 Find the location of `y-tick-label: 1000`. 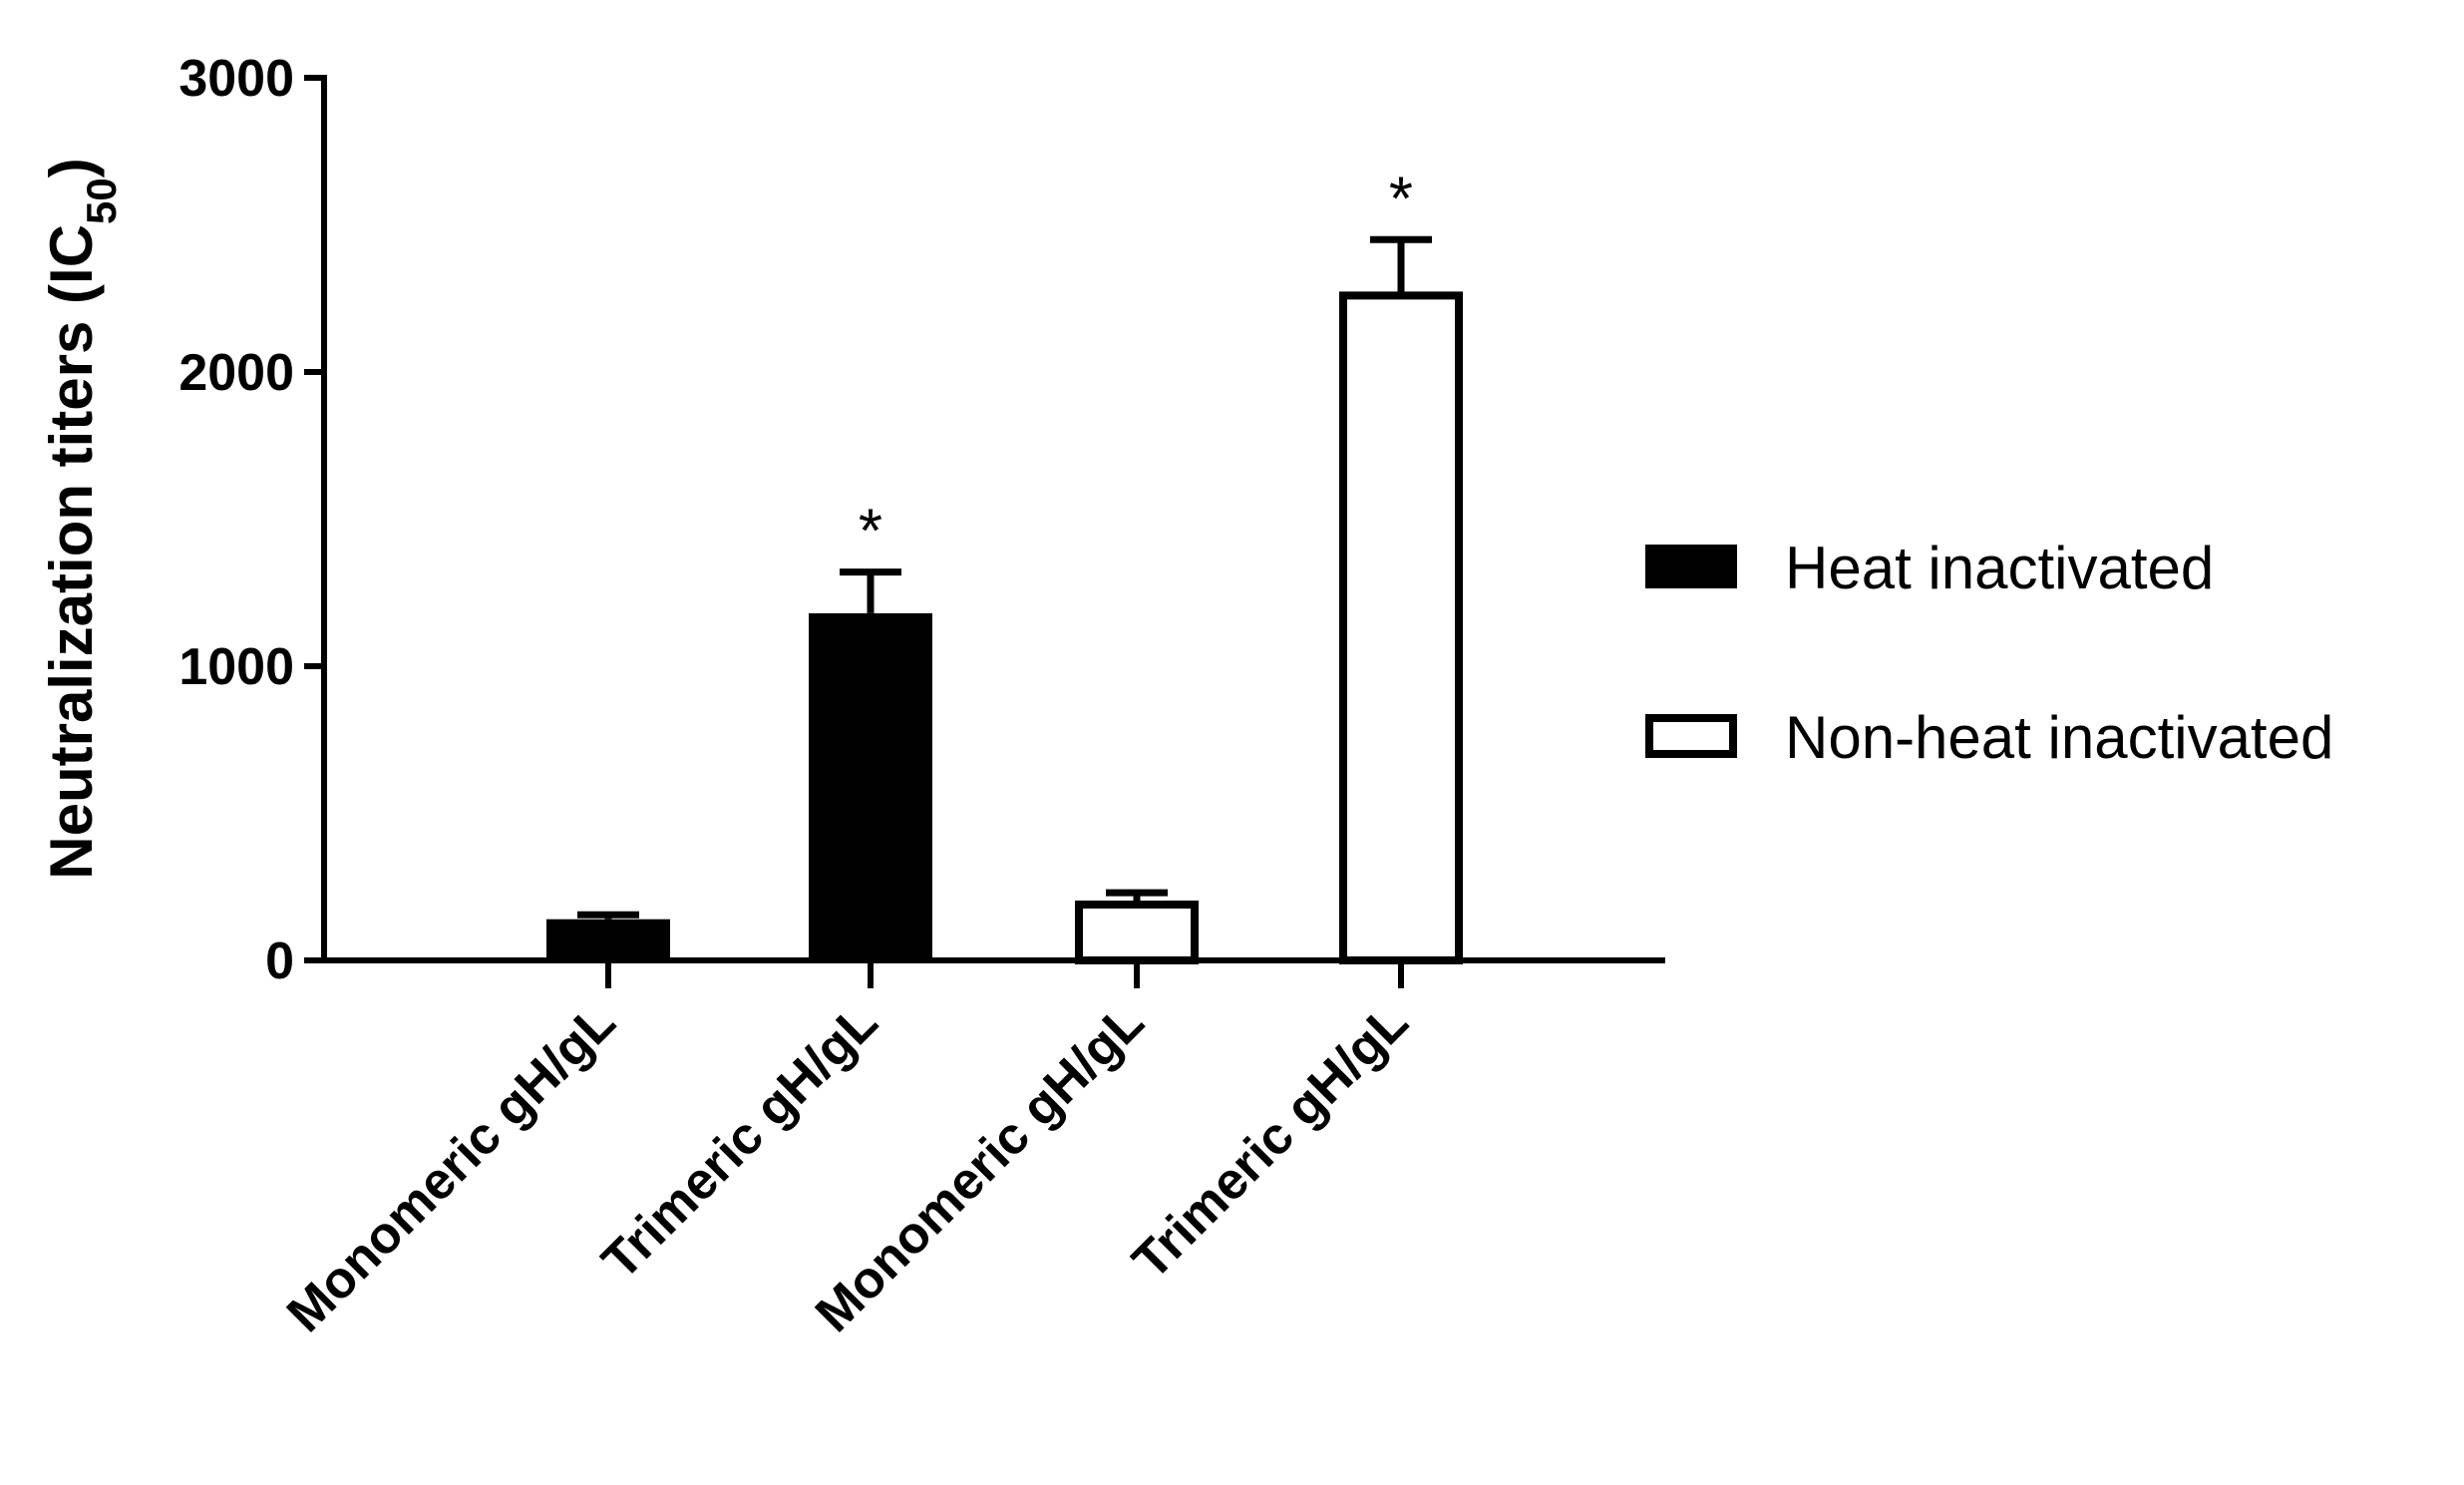

y-tick-label: 1000 is located at coordinates (236, 667).